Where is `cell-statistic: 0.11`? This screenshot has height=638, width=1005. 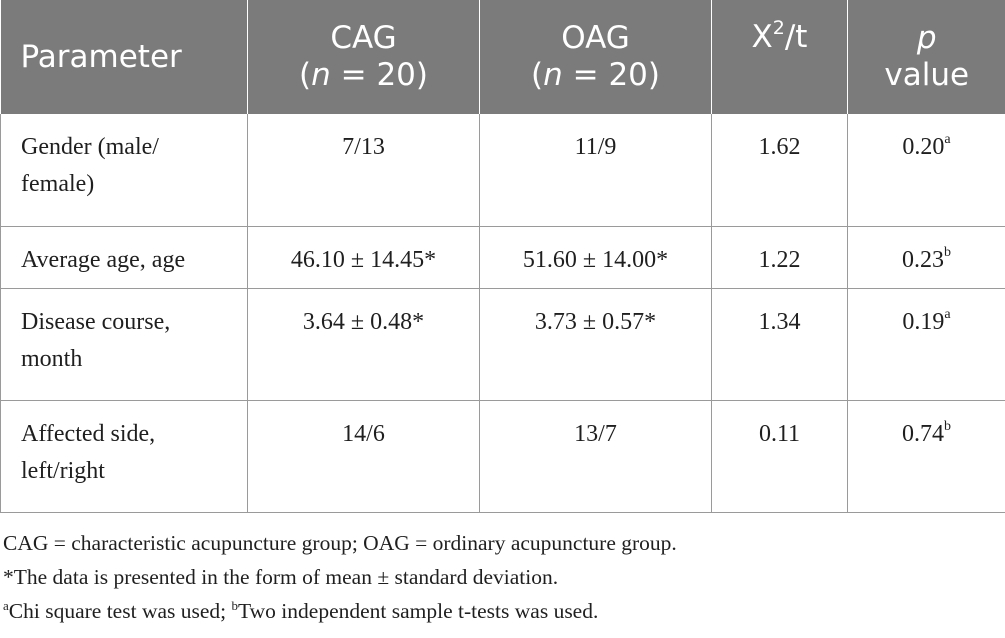
cell-statistic: 0.11 is located at coordinates (779, 456).